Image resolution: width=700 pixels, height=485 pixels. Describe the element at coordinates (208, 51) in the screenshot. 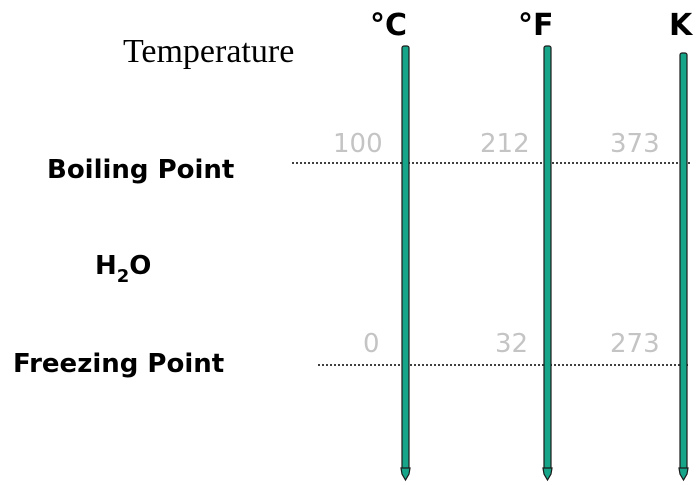

I see `diagram-title: Temperature` at that location.